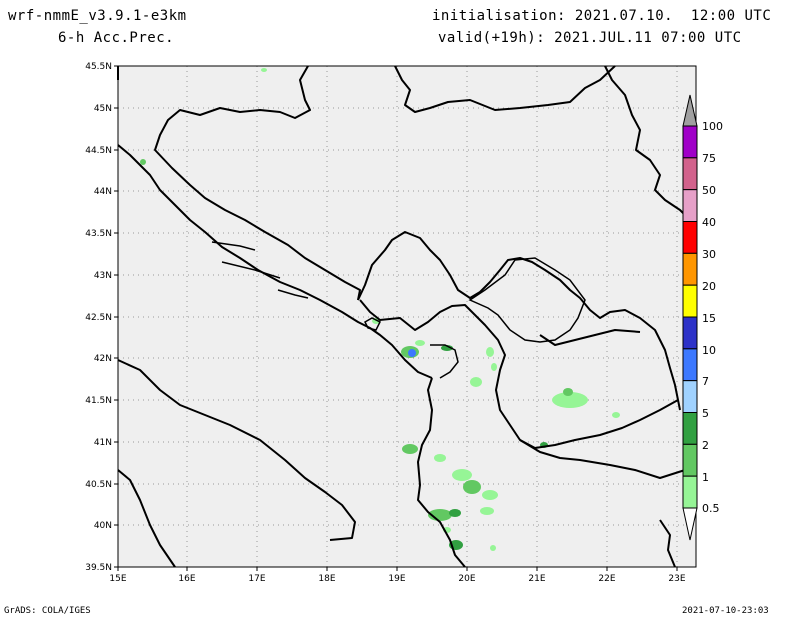  I want to click on colorbar-label: 1, so click(705, 477).